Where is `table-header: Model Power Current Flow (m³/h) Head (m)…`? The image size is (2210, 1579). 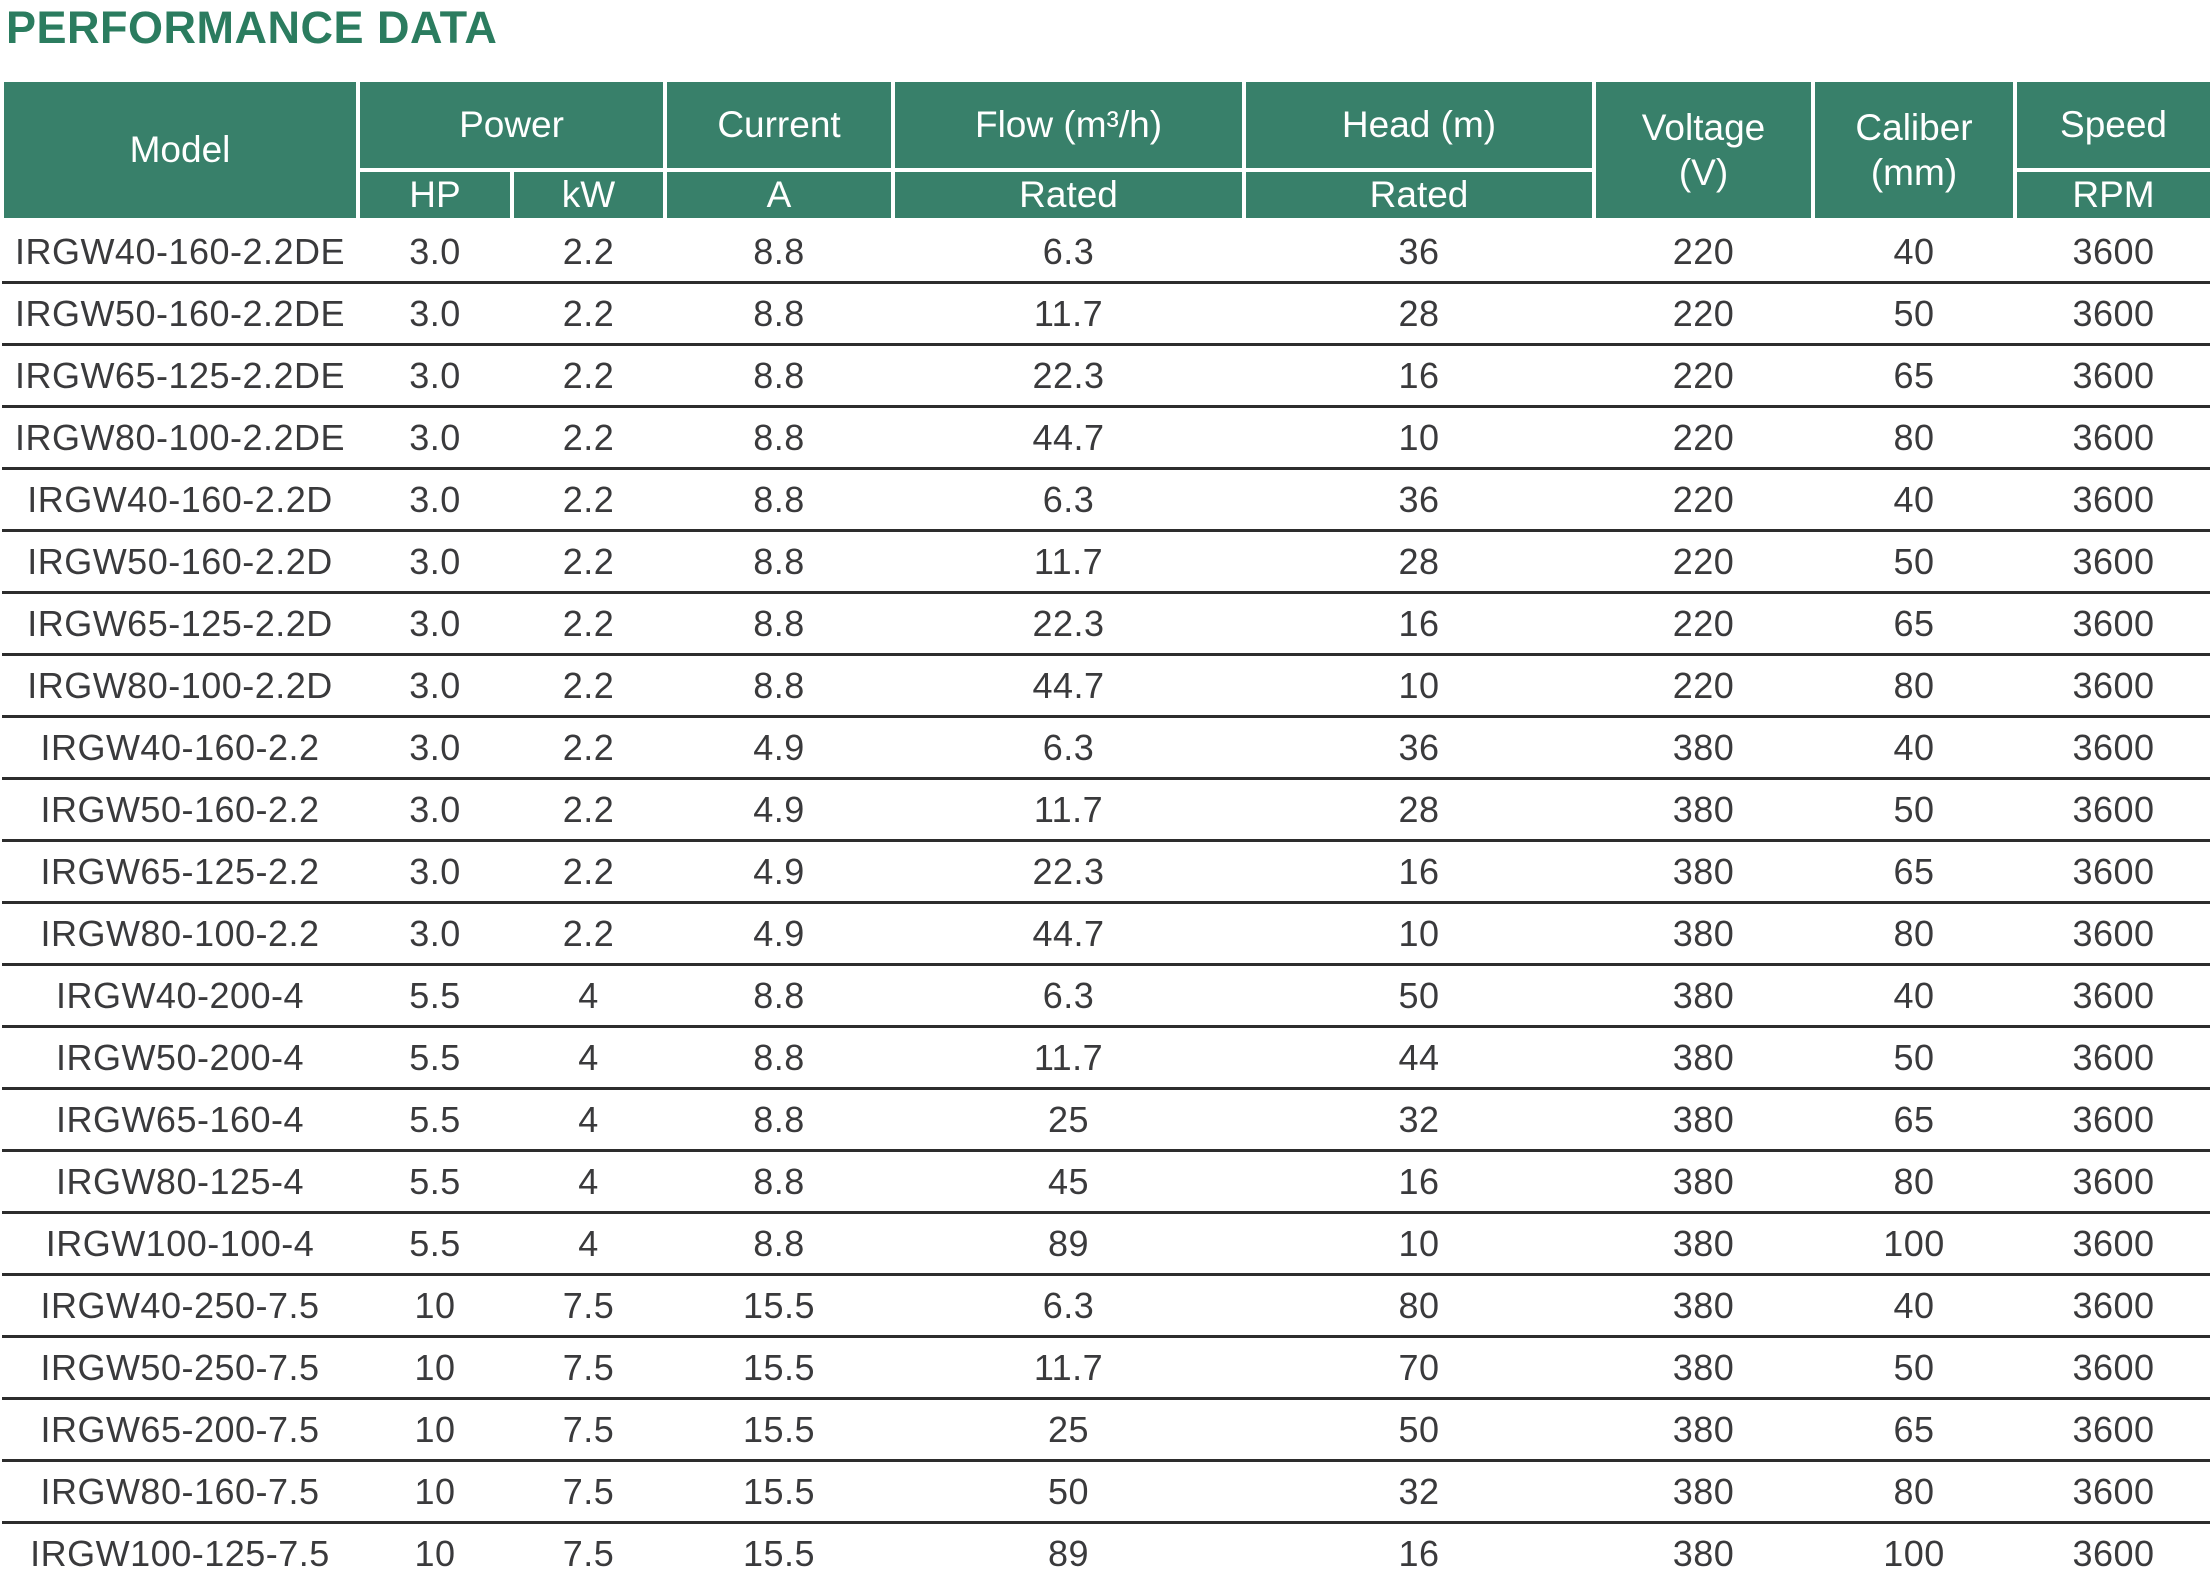 table-header: Model Power Current Flow (m³/h) Head (m)… is located at coordinates (1105, 150).